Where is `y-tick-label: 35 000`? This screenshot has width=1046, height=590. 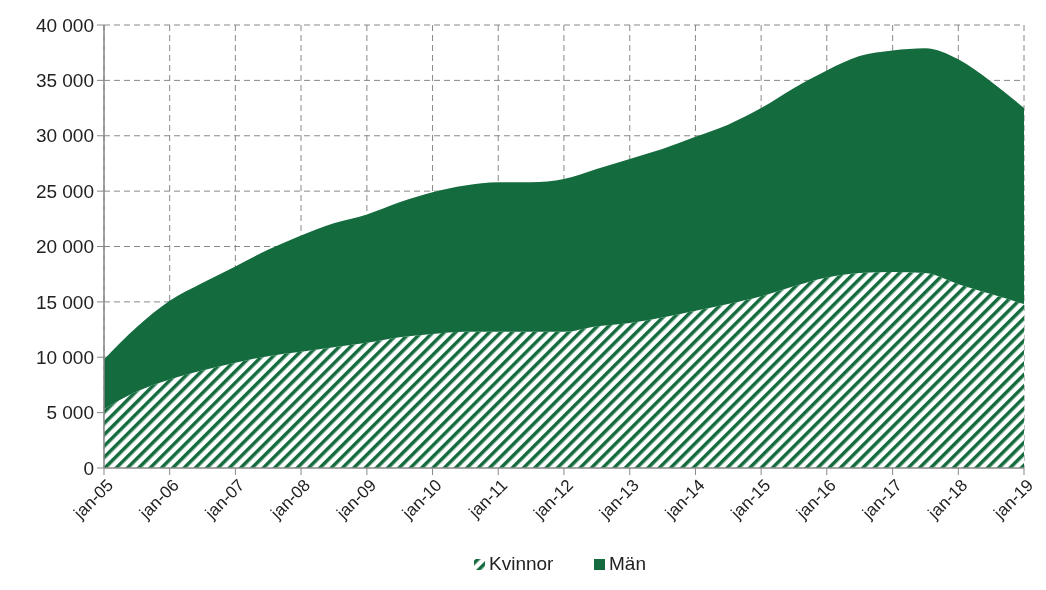
y-tick-label: 35 000 is located at coordinates (64, 81).